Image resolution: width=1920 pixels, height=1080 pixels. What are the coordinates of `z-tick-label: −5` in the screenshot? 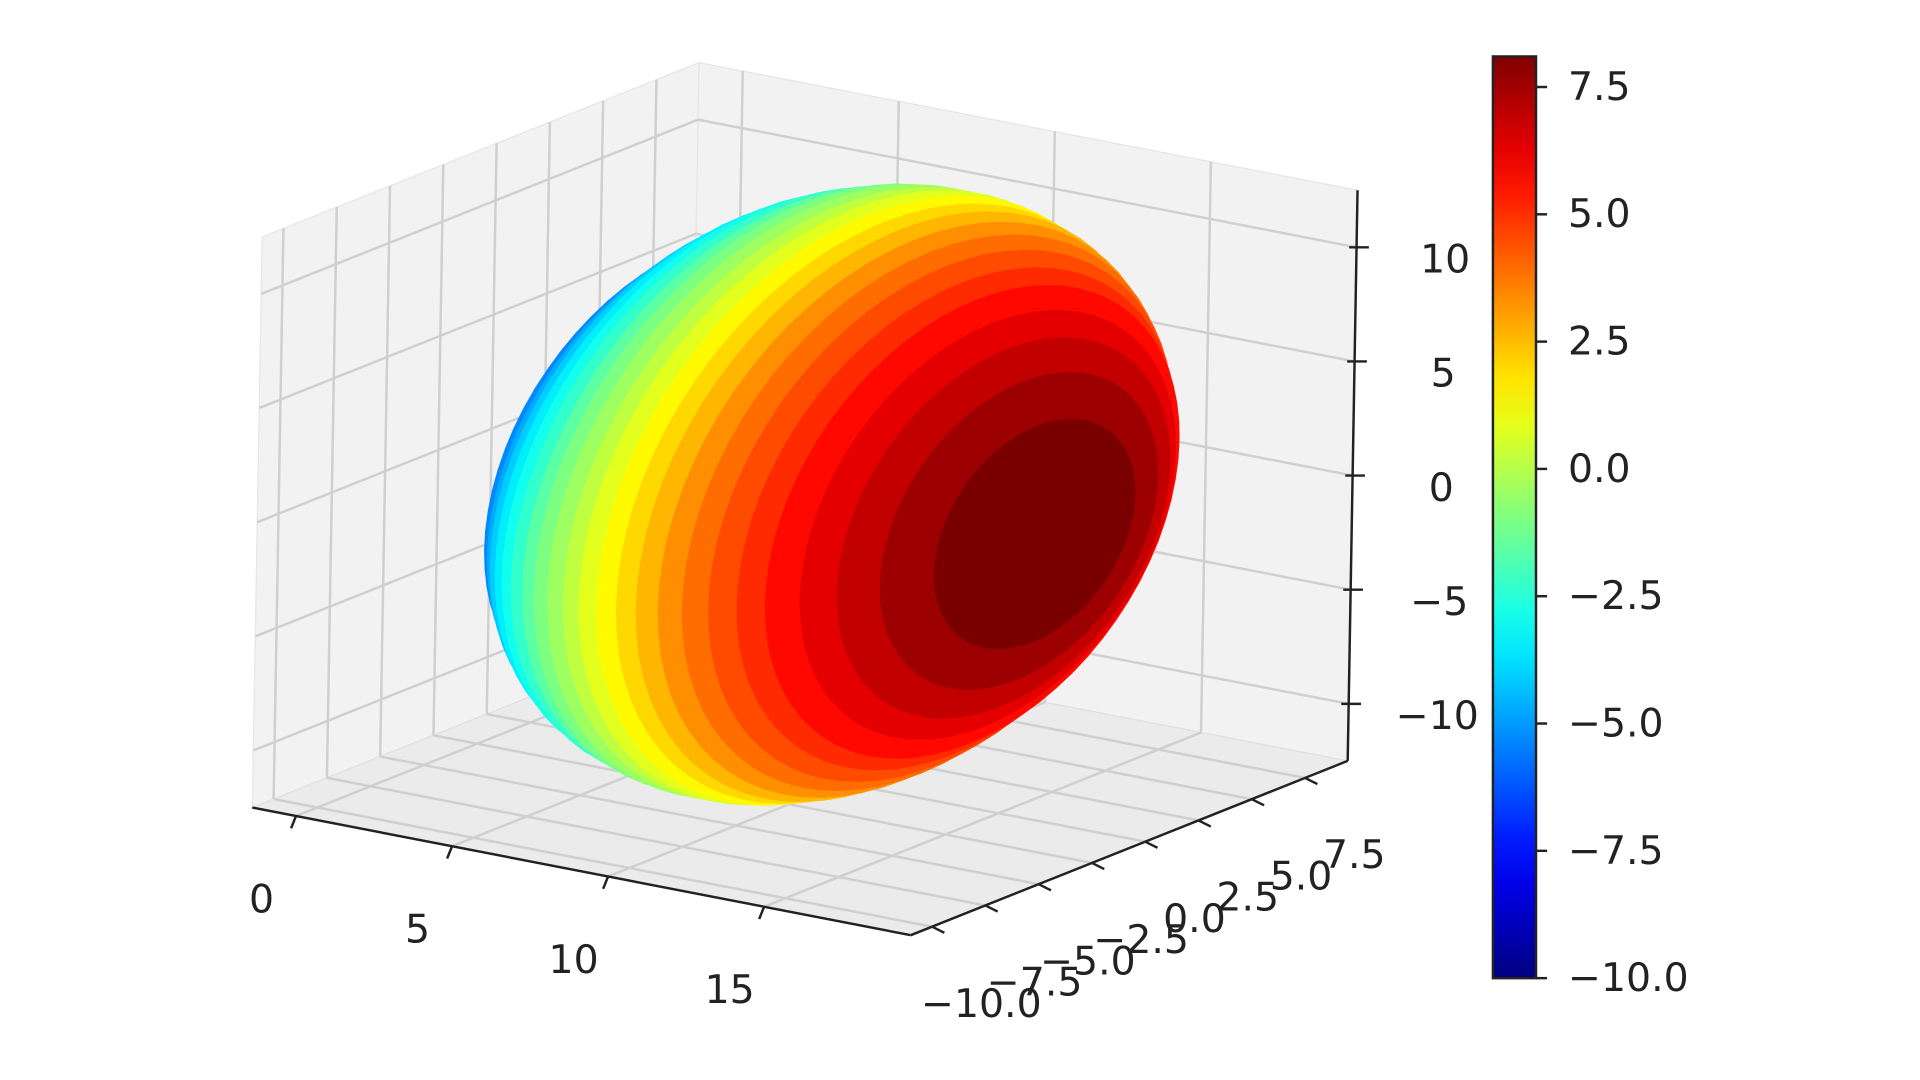 It's located at (1439, 602).